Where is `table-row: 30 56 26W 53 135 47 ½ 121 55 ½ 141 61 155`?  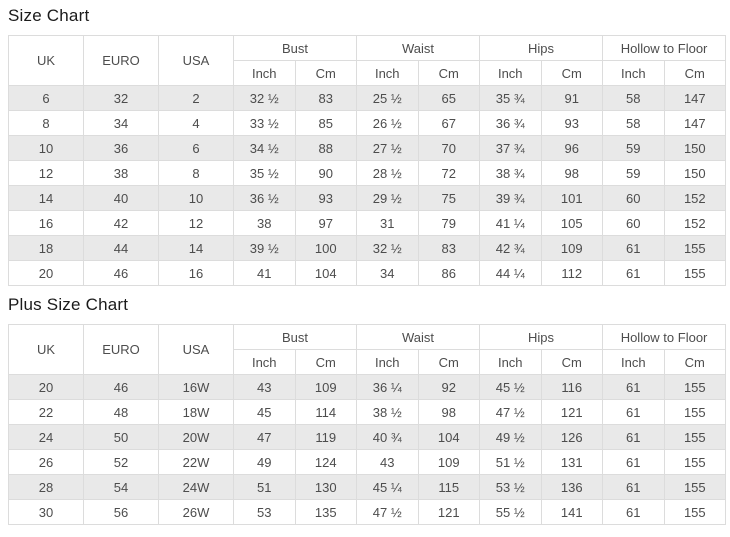 table-row: 30 56 26W 53 135 47 ½ 121 55 ½ 141 61 155 is located at coordinates (367, 512).